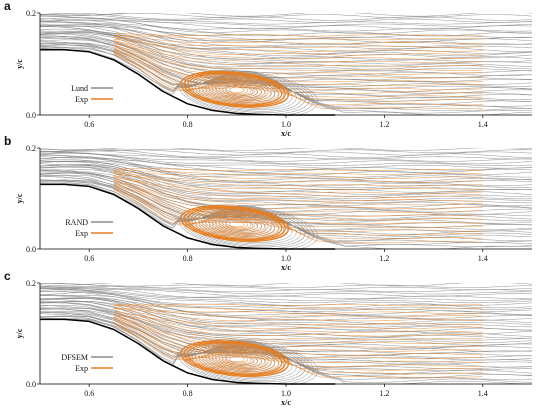 This screenshot has height=409, width=550. What do you see at coordinates (89, 228) in the screenshot?
I see `legend: RAND Exp` at bounding box center [89, 228].